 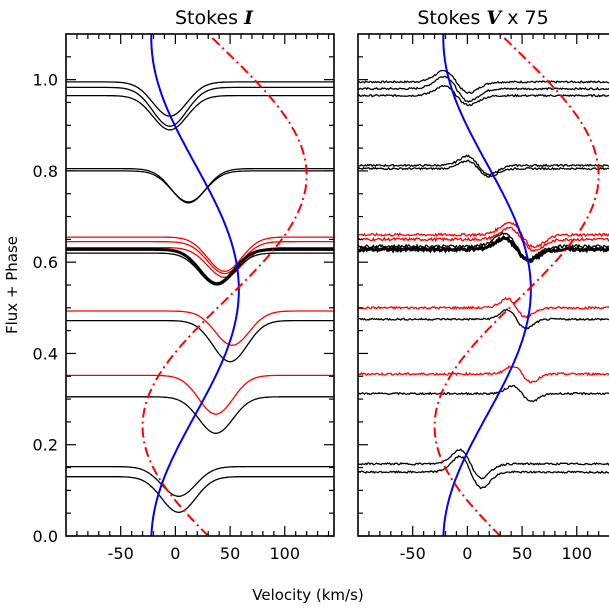 I want to click on panel-title-stokes-v: Stokes V x 75, so click(x=482, y=18).